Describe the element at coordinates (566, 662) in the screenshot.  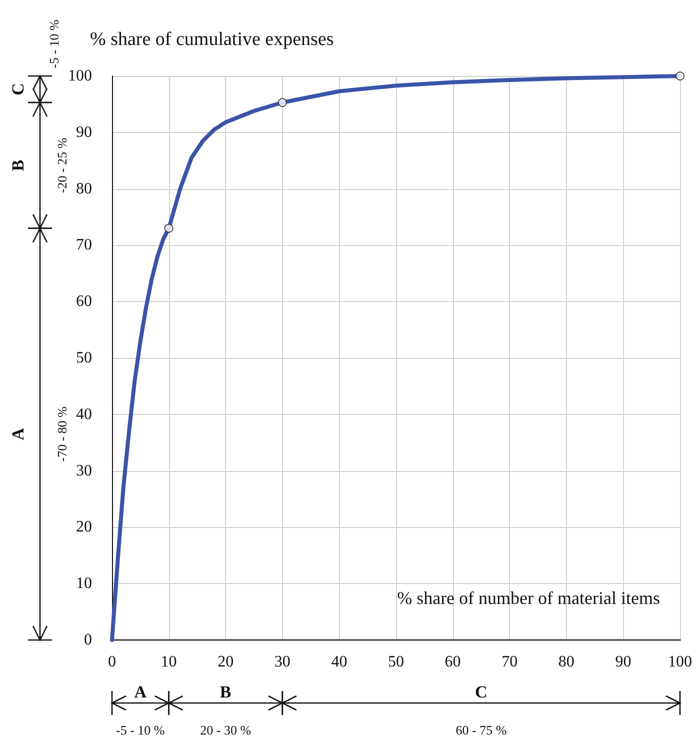
I see `x-tick-label: 80` at that location.